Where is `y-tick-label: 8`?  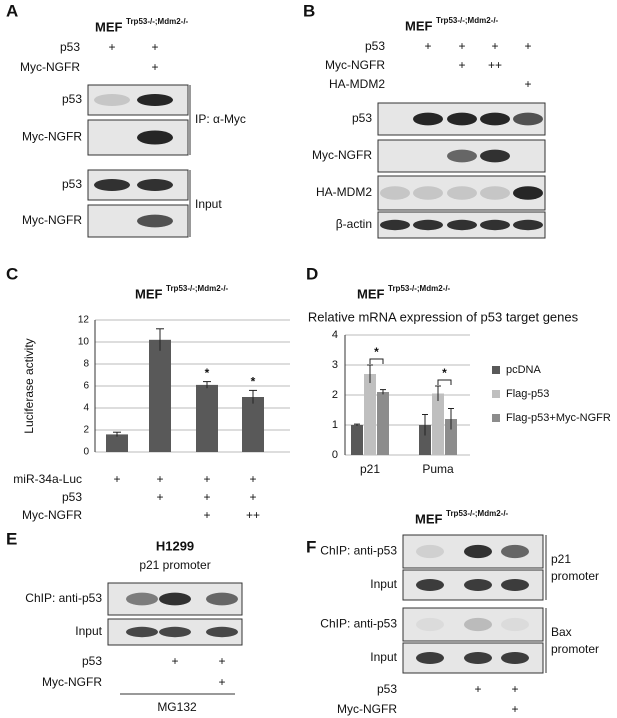 y-tick-label: 8 is located at coordinates (86, 364).